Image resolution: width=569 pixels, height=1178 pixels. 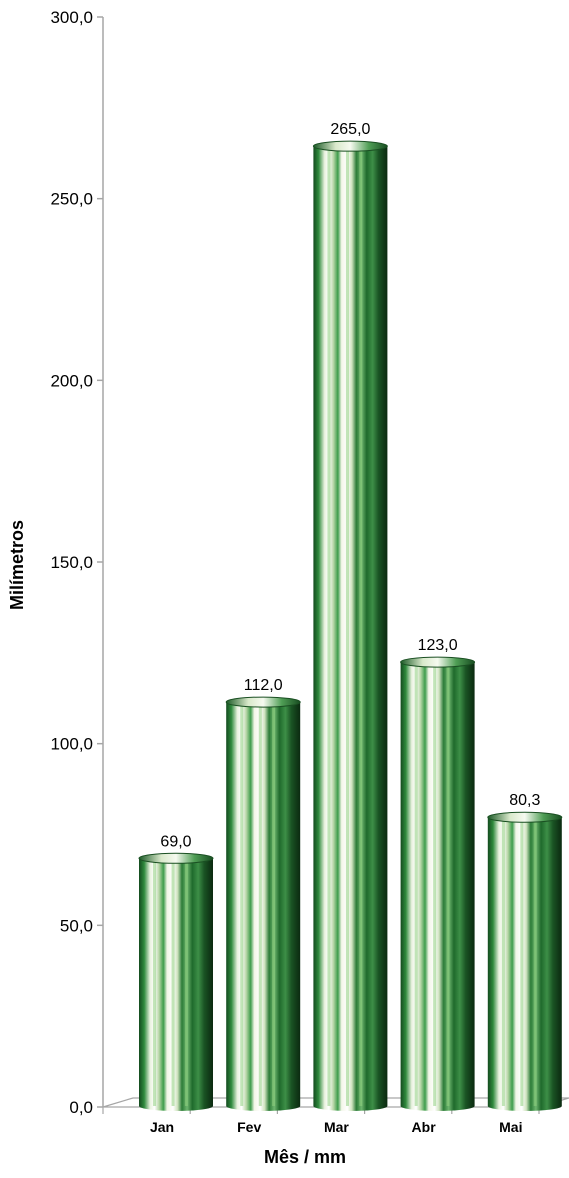 What do you see at coordinates (263, 685) in the screenshot?
I see `data-label: 112,0` at bounding box center [263, 685].